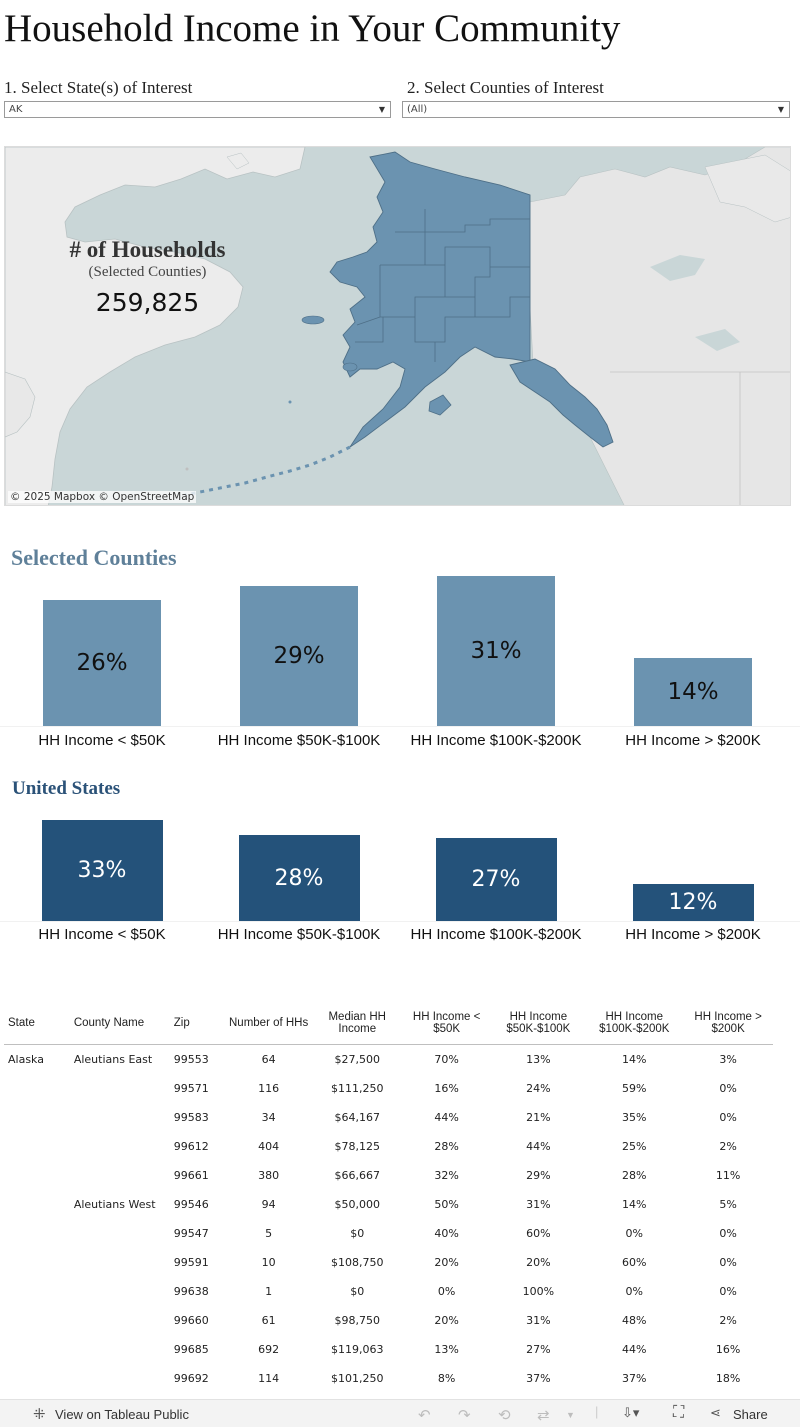 Image resolution: width=800 pixels, height=1427 pixels. I want to click on bar-column: 28%, so click(299, 868).